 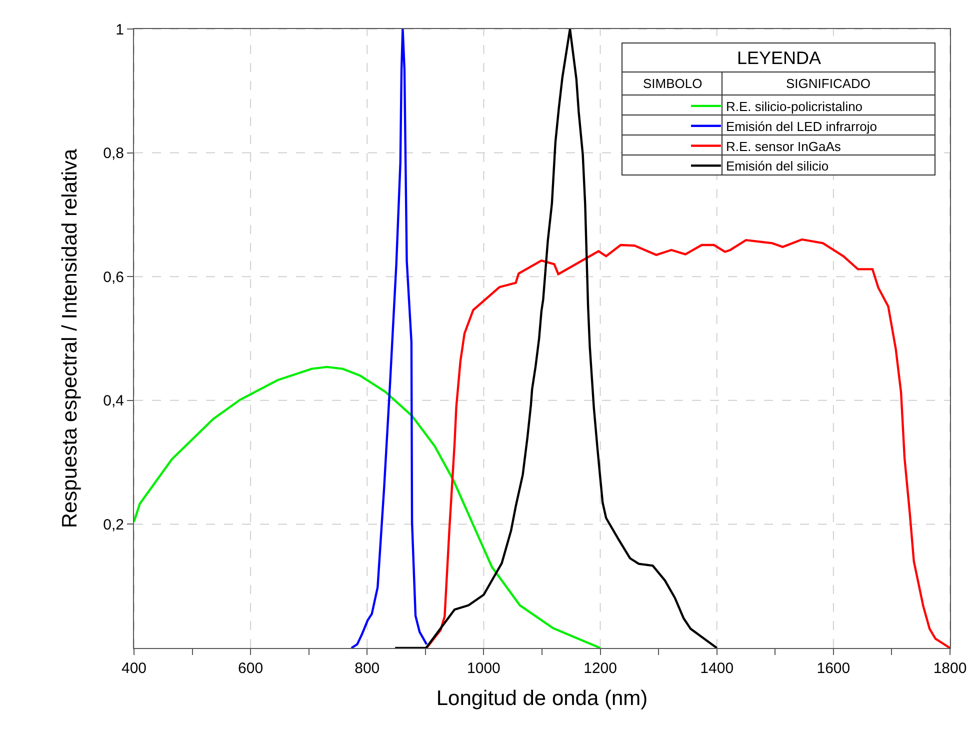 I want to click on legend-title: LEYENDA, so click(x=779, y=58).